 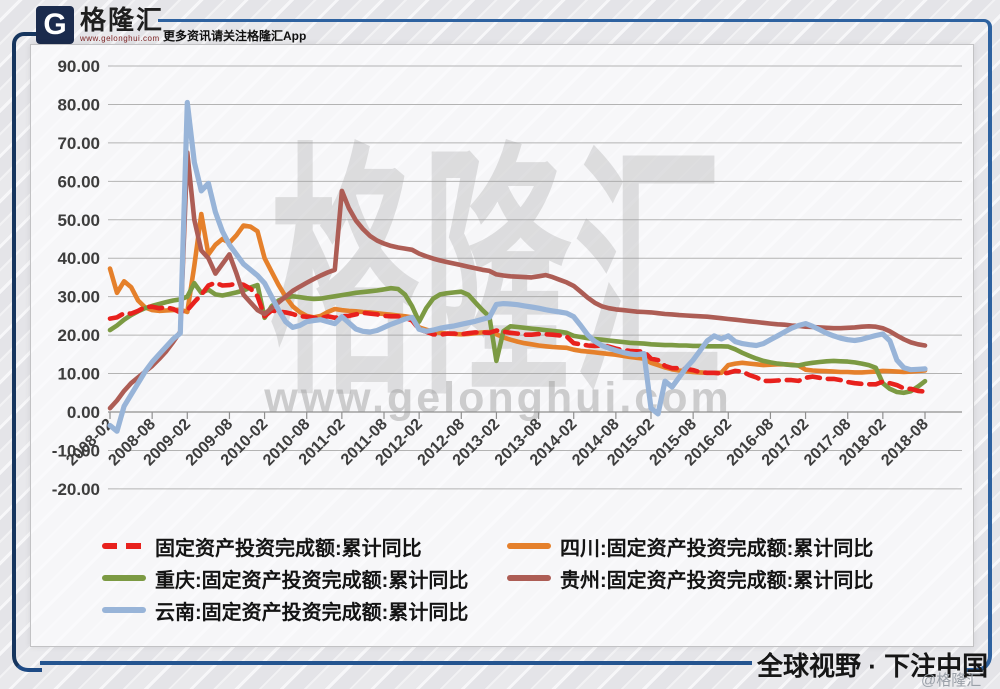 I want to click on gelonghui-logo-icon: G, so click(x=55, y=25).